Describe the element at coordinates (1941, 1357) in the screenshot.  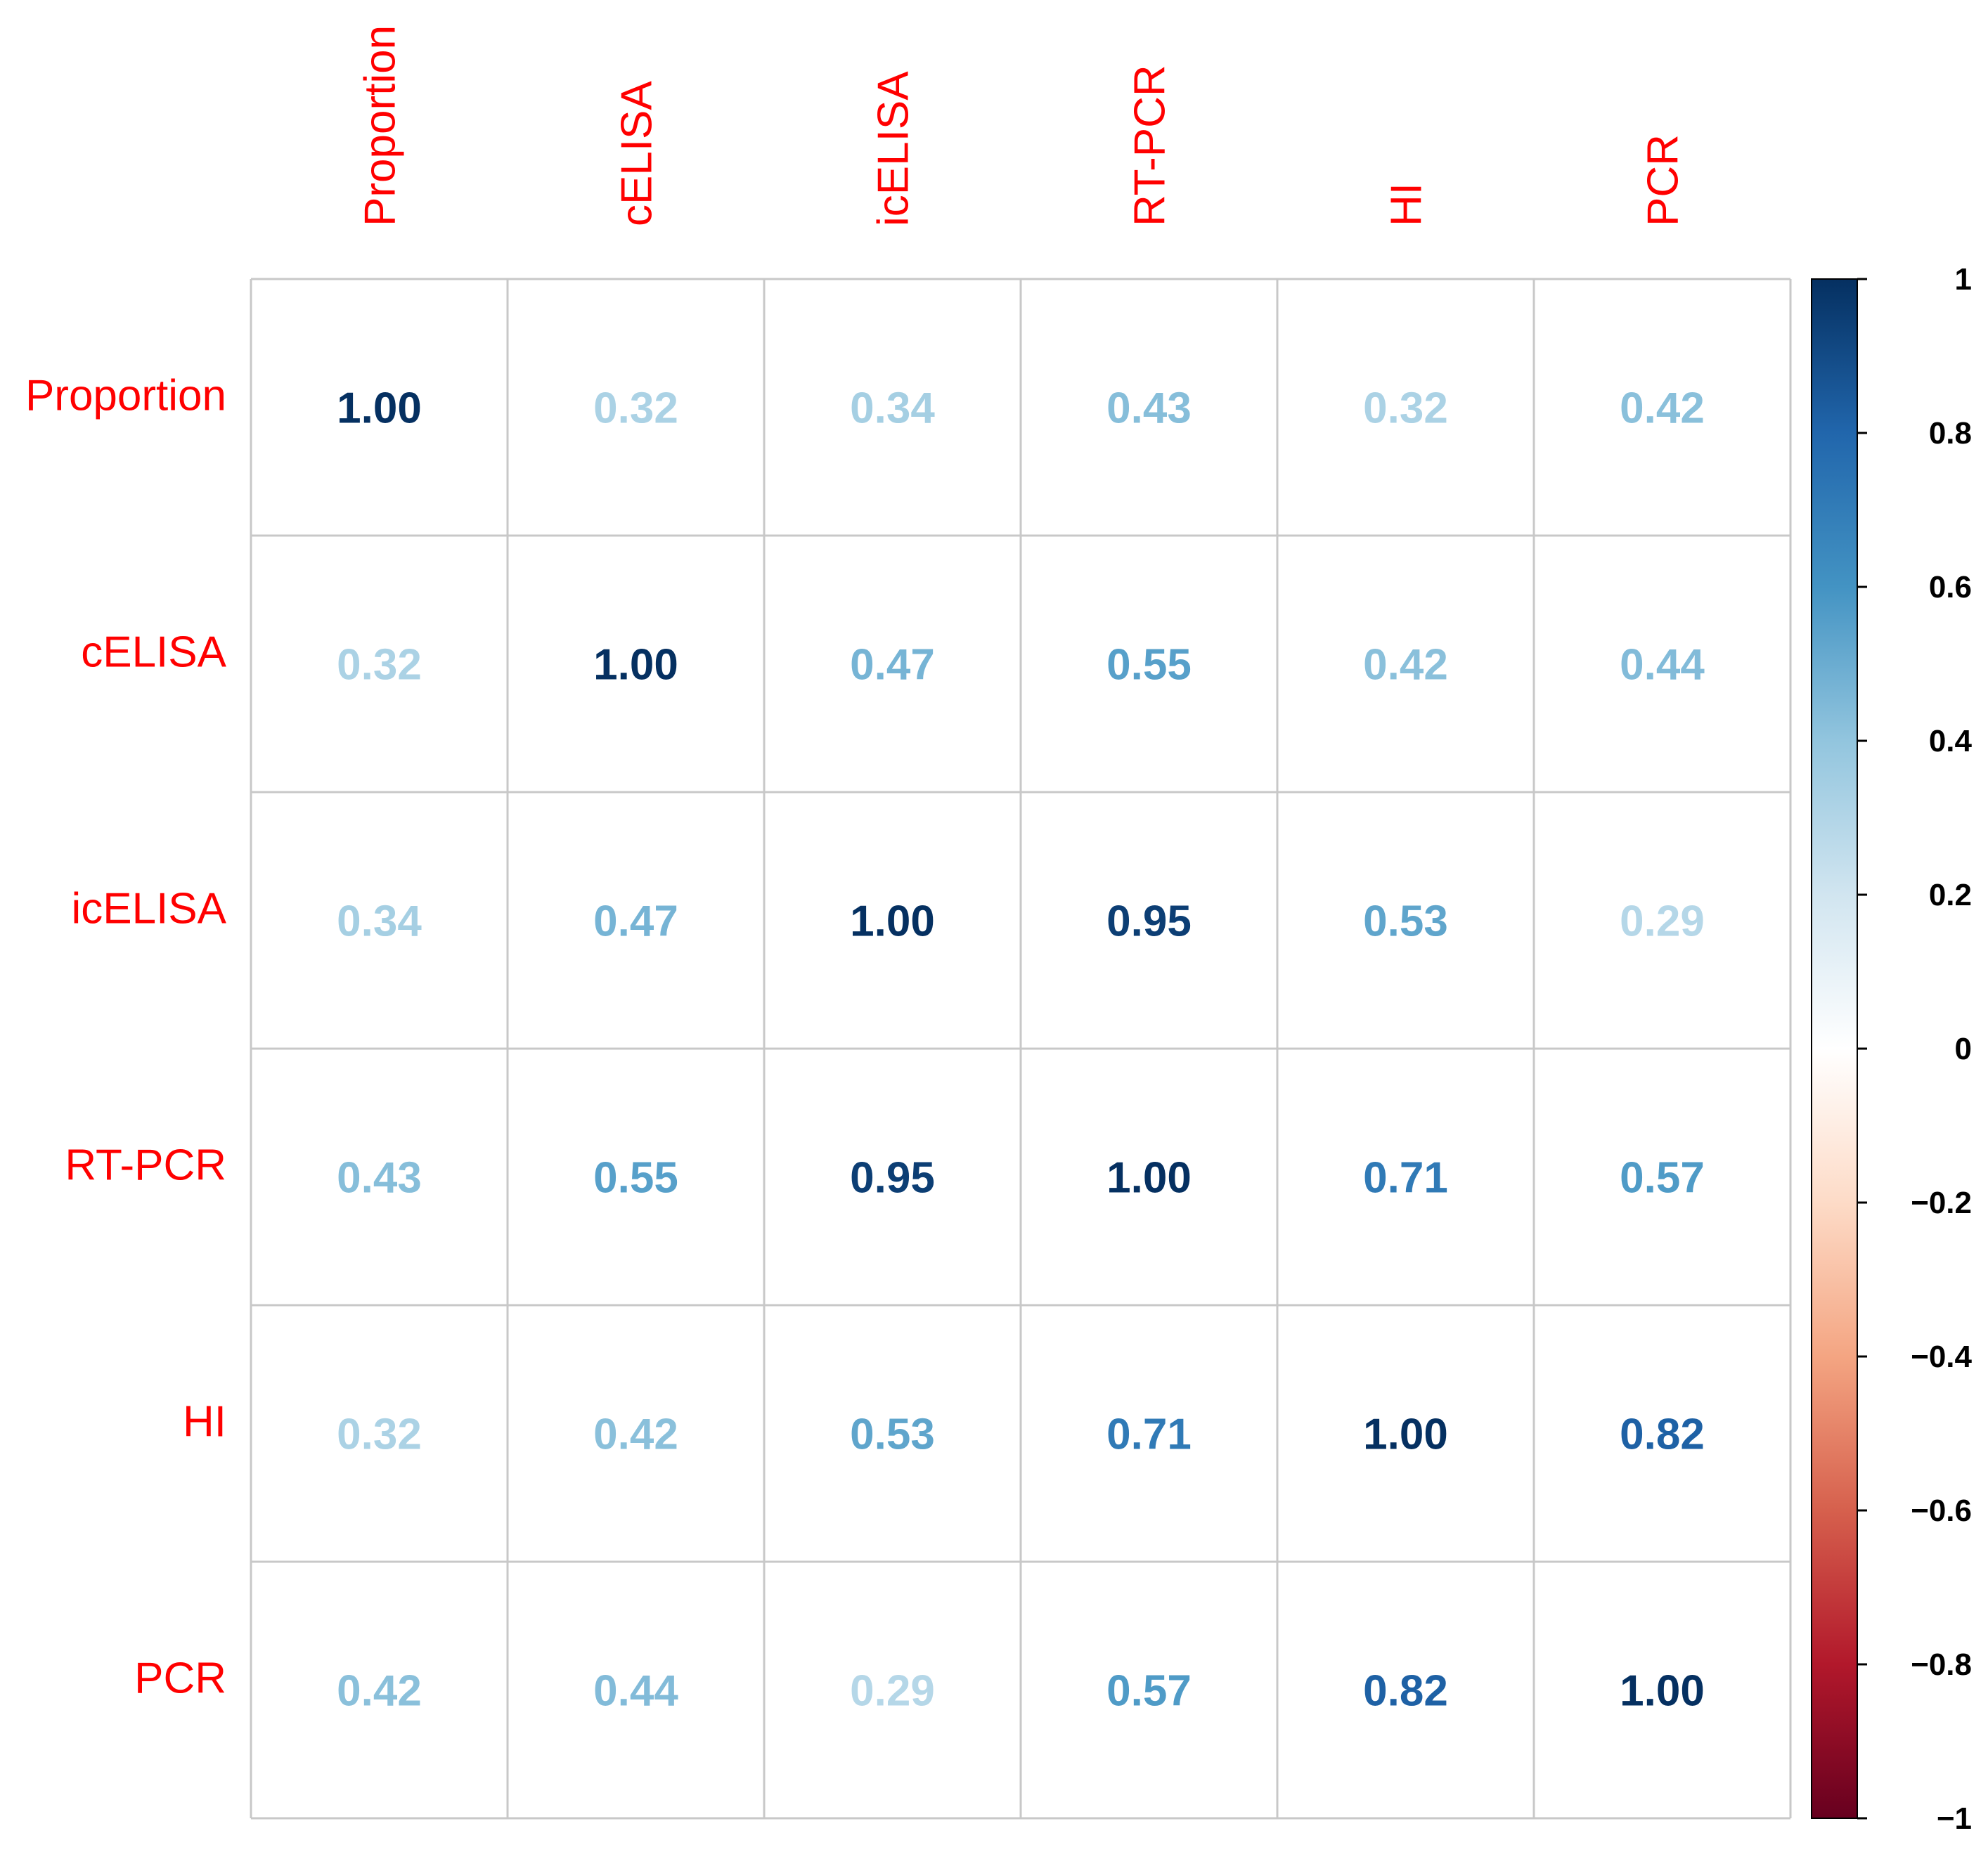
I see `colorbar-tick-label: −0.4` at that location.